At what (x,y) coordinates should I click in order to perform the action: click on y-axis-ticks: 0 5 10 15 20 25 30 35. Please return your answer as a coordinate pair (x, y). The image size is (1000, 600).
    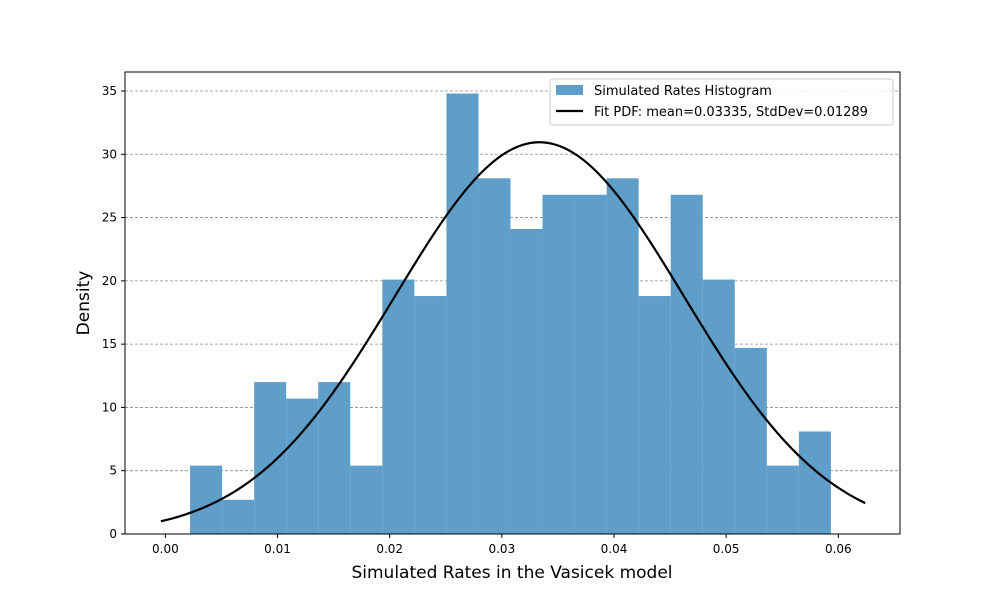
    Looking at the image, I should click on (113, 312).